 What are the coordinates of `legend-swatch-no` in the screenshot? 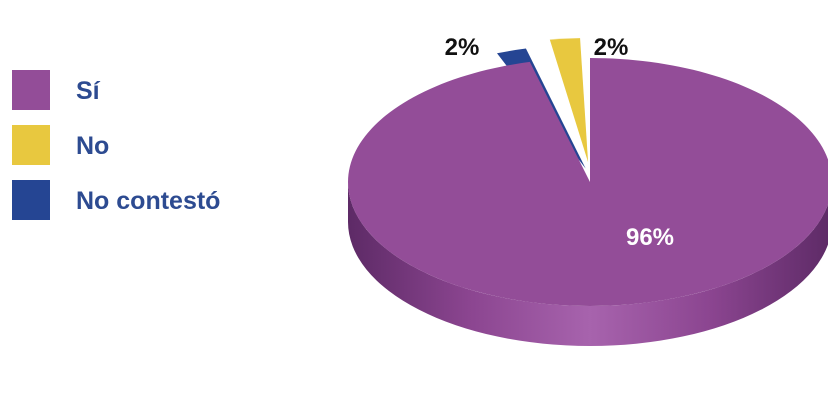 It's located at (31, 145).